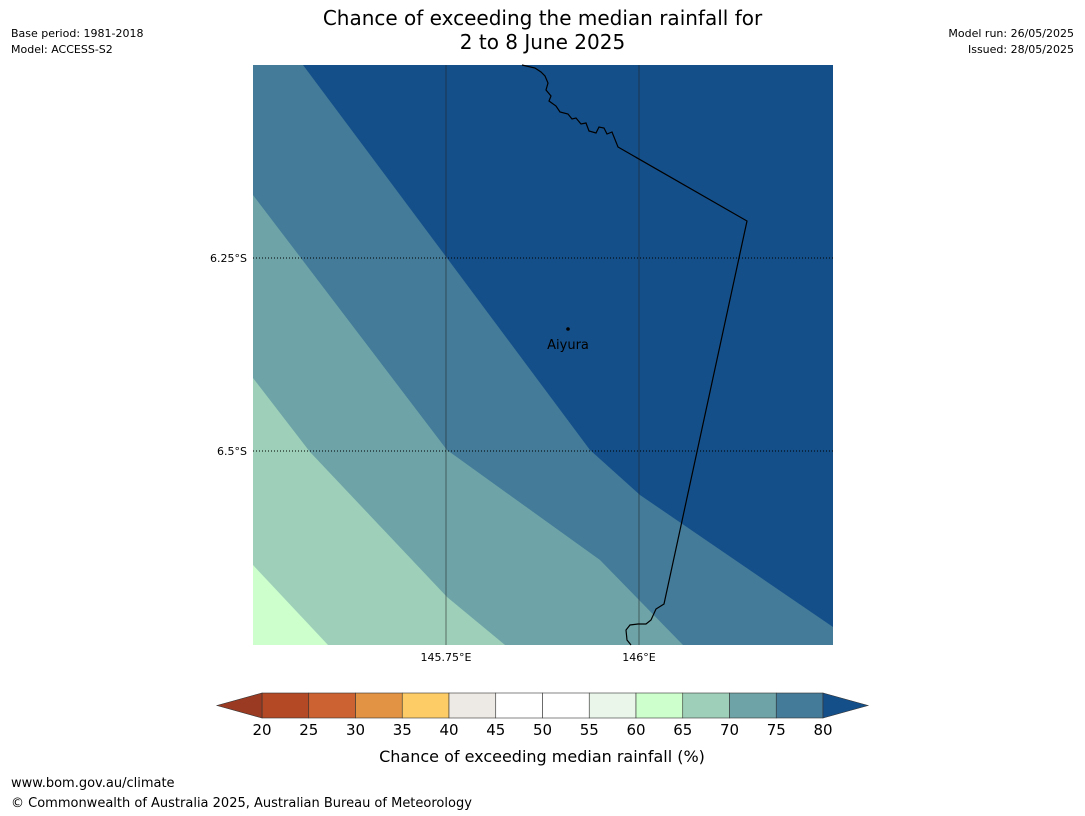 The width and height of the screenshot is (1085, 816). Describe the element at coordinates (93, 783) in the screenshot. I see `footer-url: www.bom.gov.au/climate` at that location.